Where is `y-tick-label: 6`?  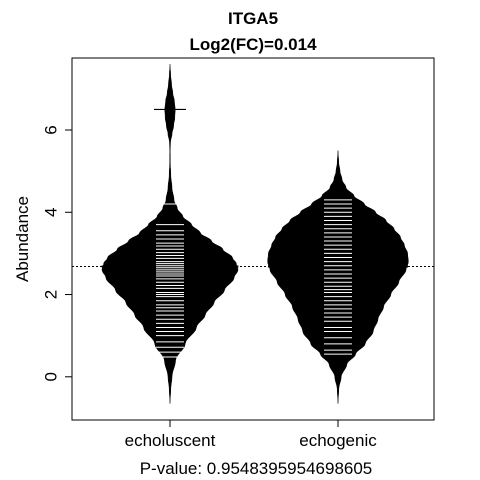 y-tick-label: 6 is located at coordinates (50, 129).